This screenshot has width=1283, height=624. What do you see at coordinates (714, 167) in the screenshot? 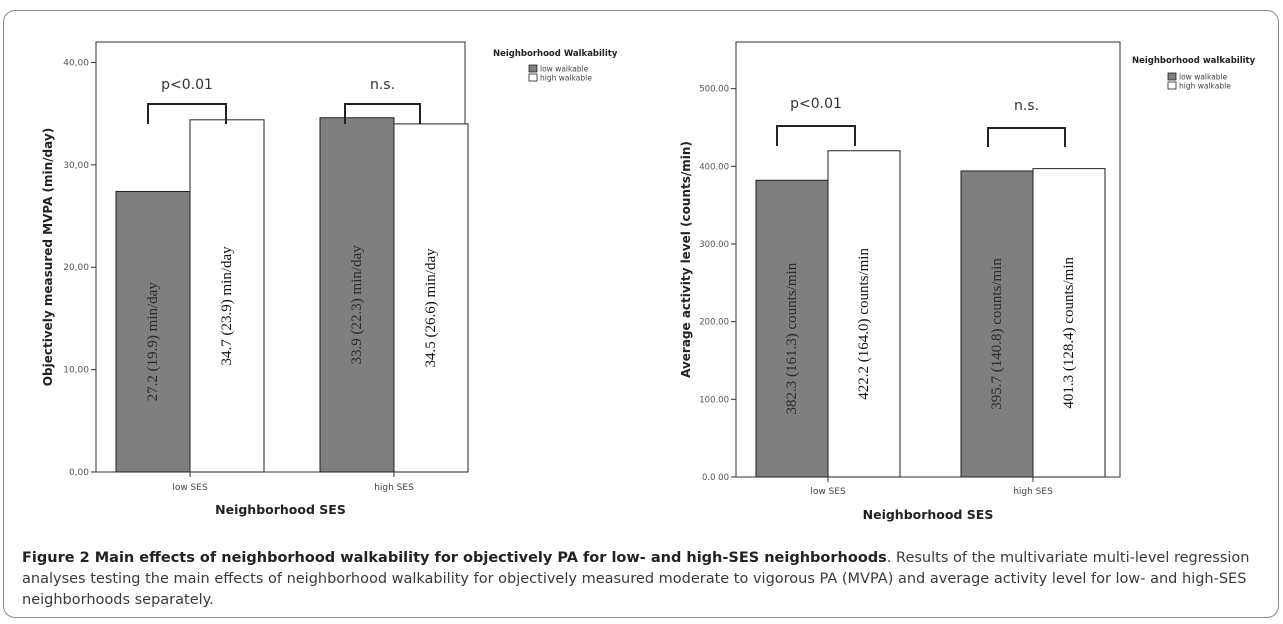
I see `y-tick-label: 400.00` at bounding box center [714, 167].